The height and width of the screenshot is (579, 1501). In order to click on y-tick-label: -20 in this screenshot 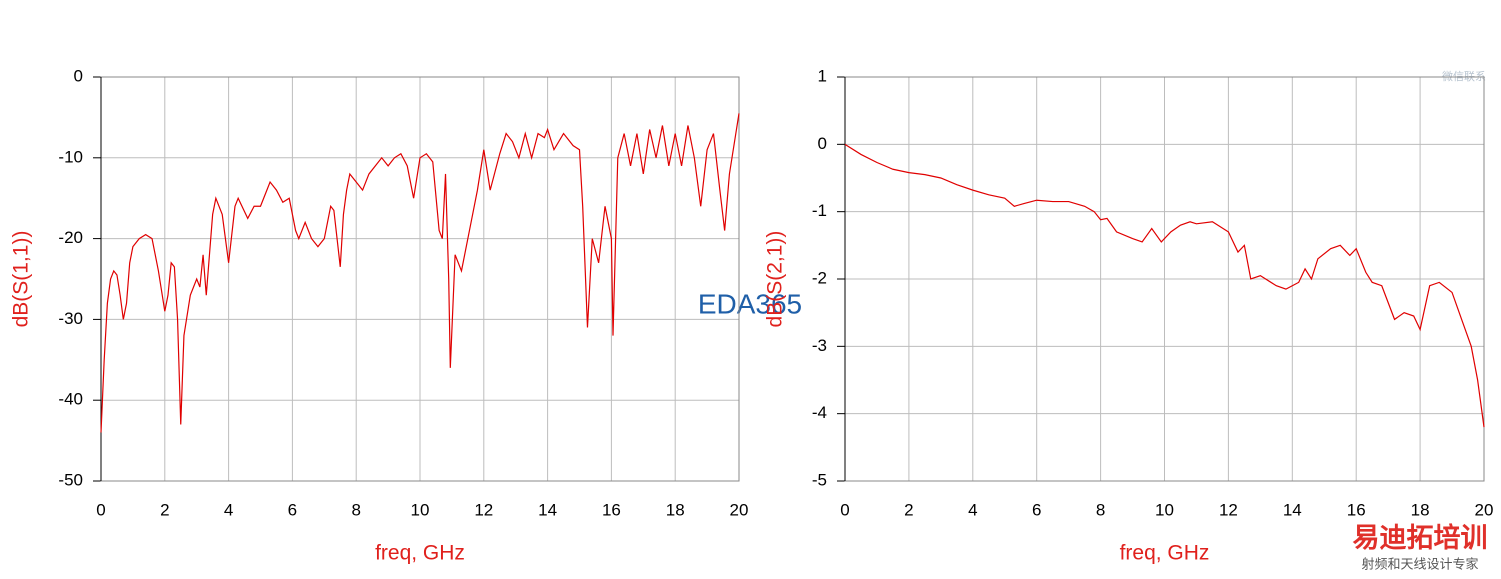, I will do `click(70, 237)`.